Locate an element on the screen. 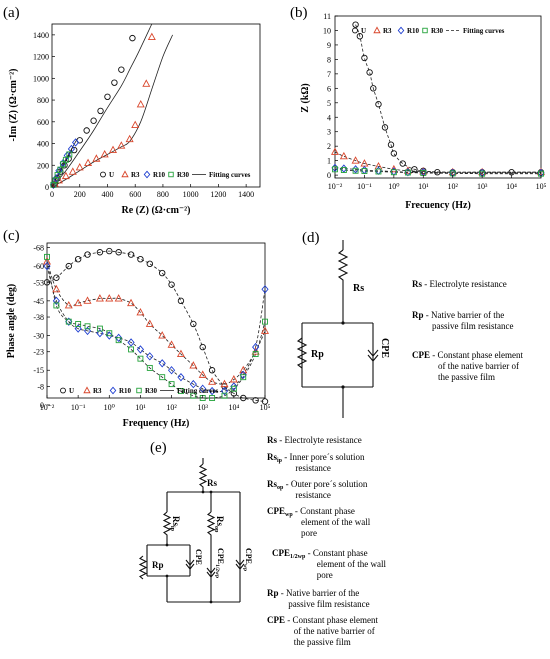  panel-c-x-ticks: 10⁻² 10⁻¹ 10⁰ 10¹ 10² 10³ 10⁴ 10⁵ is located at coordinates (155, 403).